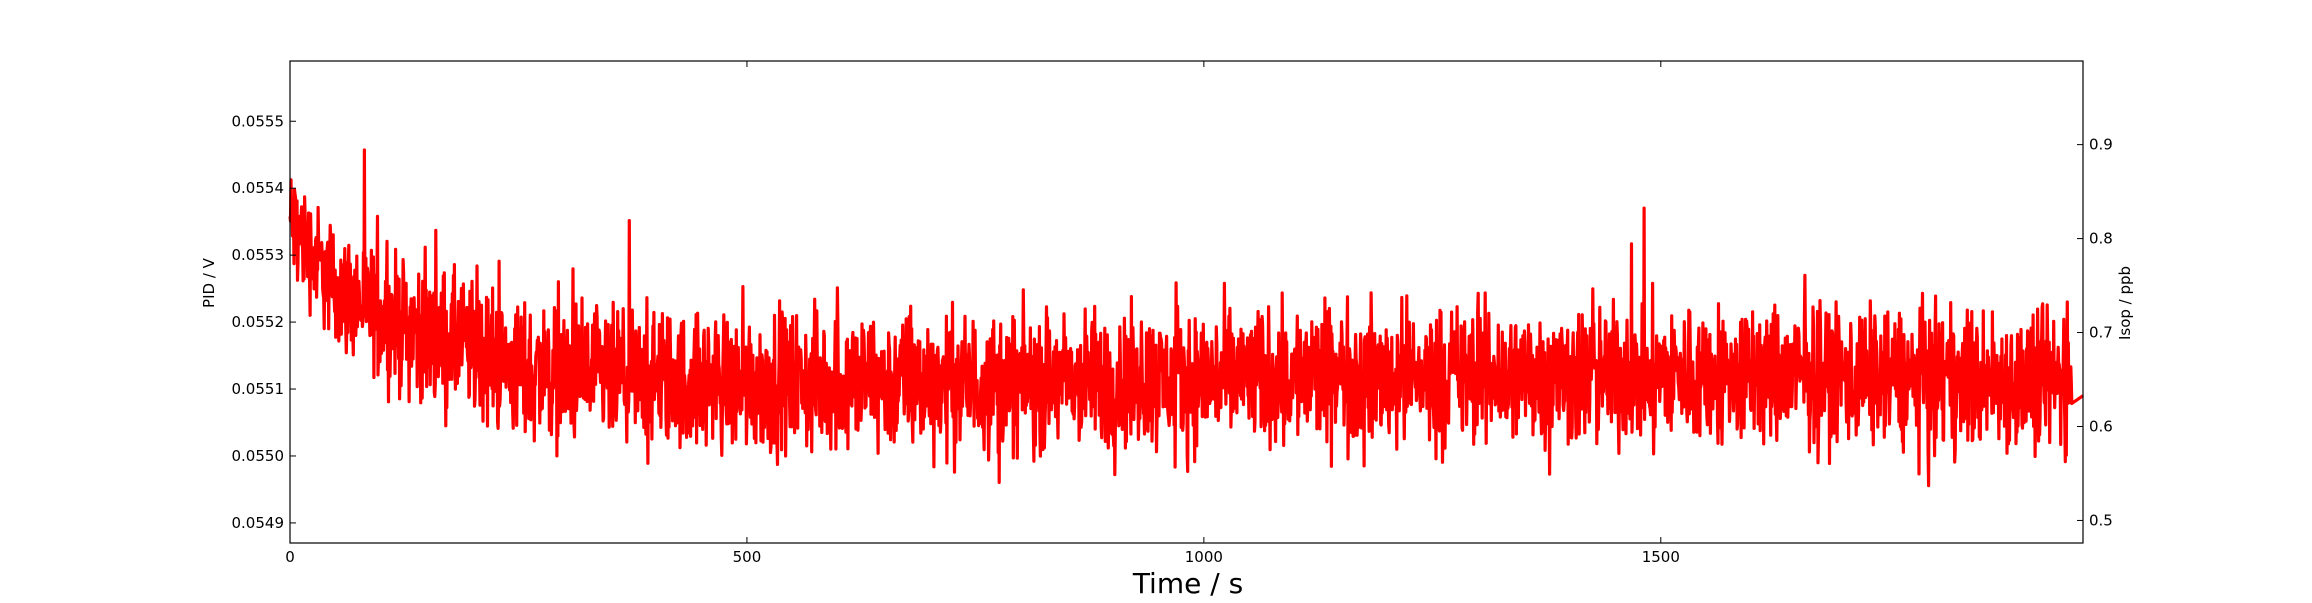 Image resolution: width=2312 pixels, height=603 pixels. I want to click on y-tick-label: 0.0552, so click(258, 322).